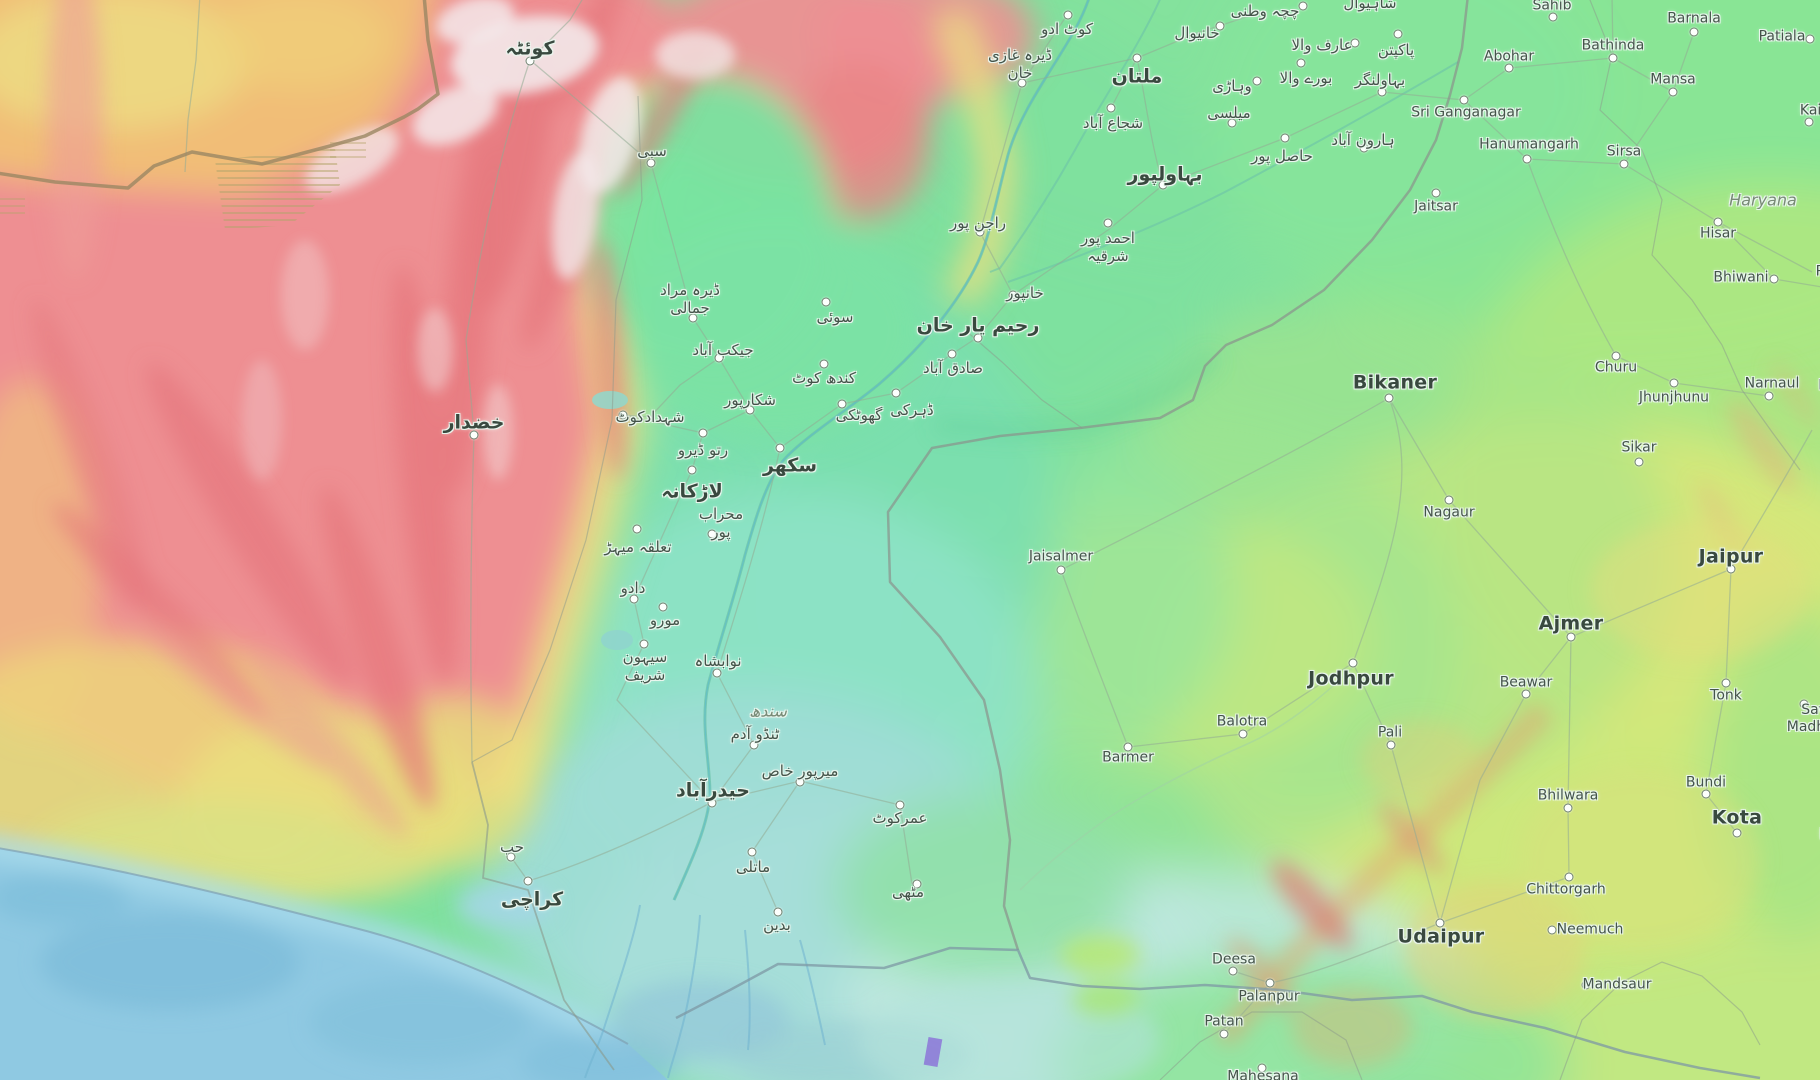 Image resolution: width=1820 pixels, height=1080 pixels. Describe the element at coordinates (1061, 556) in the screenshot. I see `place-label: Jaisalmer` at that location.